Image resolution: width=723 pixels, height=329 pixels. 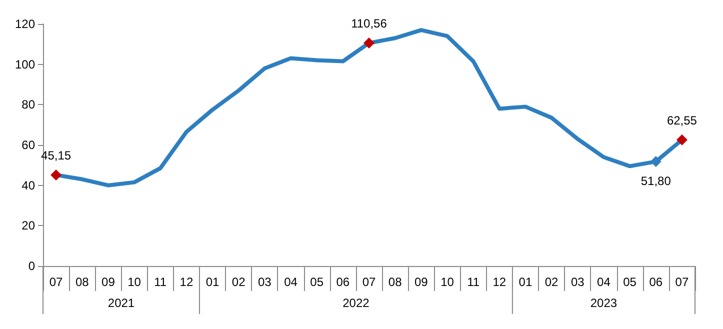 I want to click on text: 2021, so click(x=121, y=303).